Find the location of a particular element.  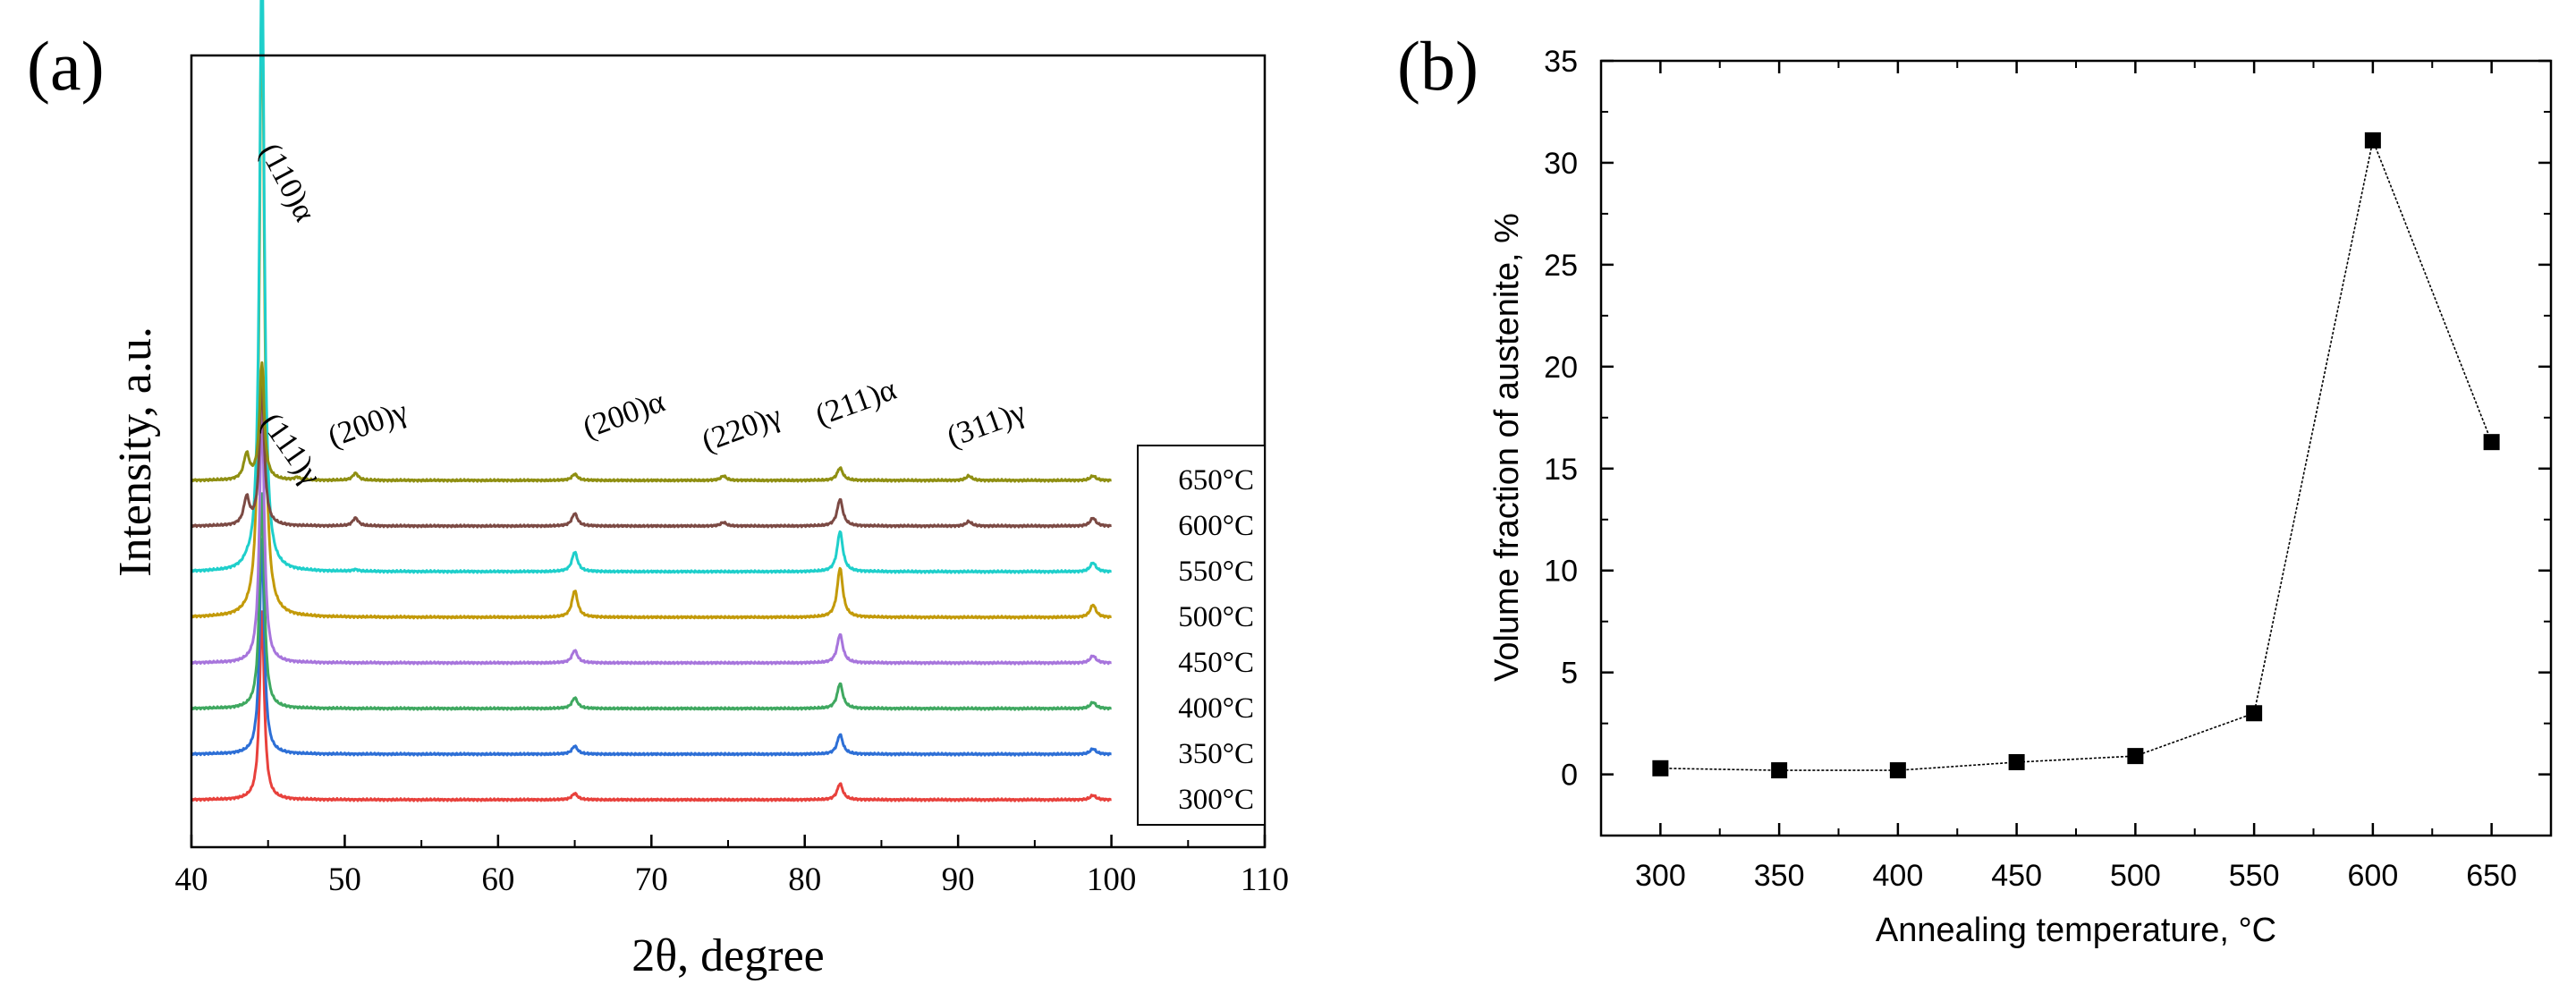

xrd-series-400c is located at coordinates (651, 601).